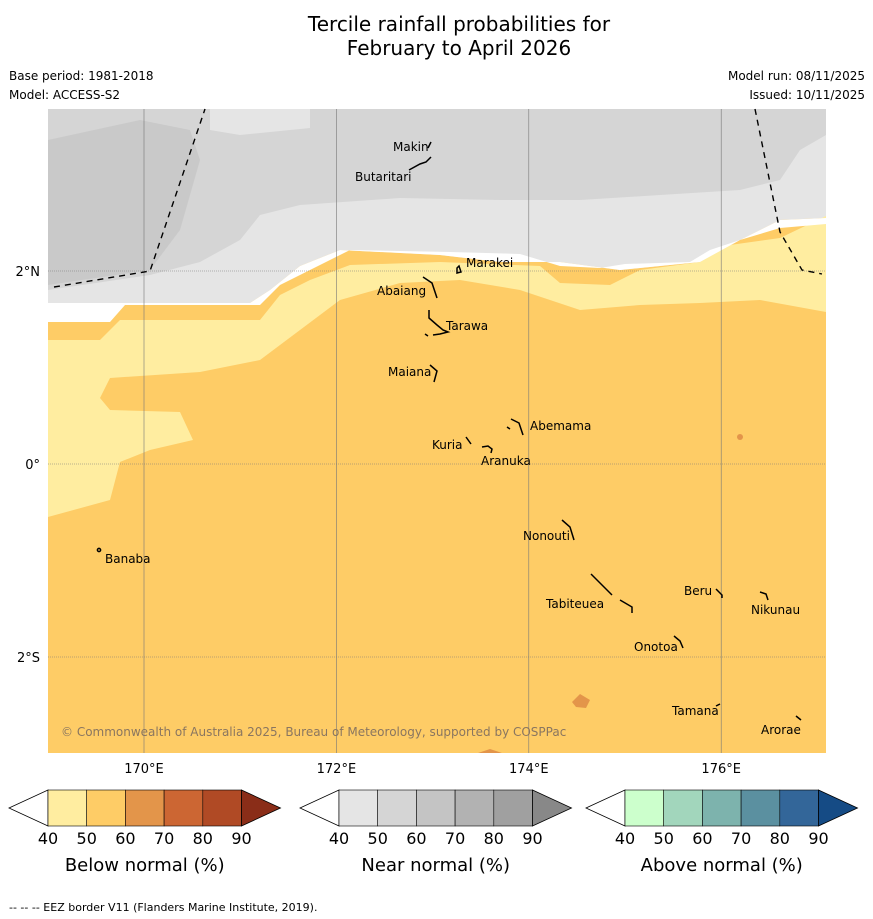  Describe the element at coordinates (435, 865) in the screenshot. I see `colorbar-title: Near normal (%)` at that location.